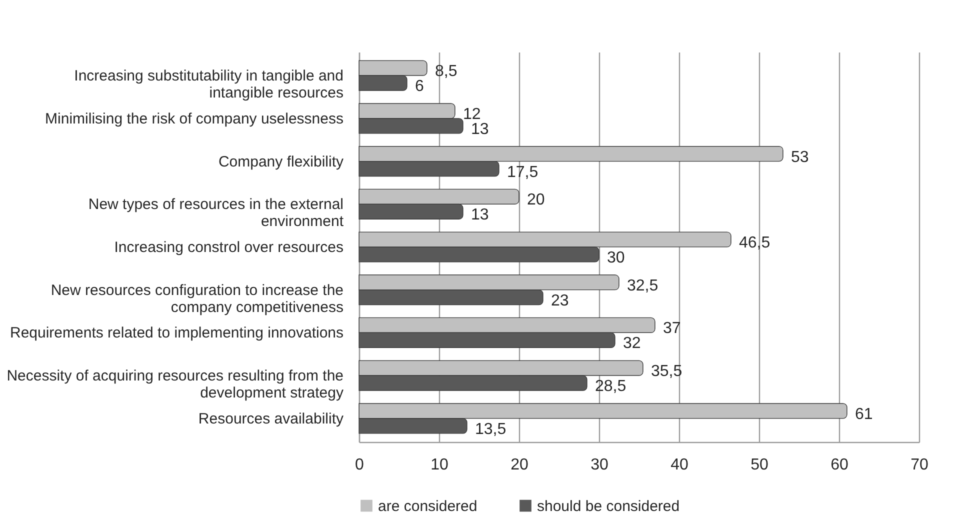  I want to click on y-tick-label: Requirements related to implementing innovations, so click(177, 333).